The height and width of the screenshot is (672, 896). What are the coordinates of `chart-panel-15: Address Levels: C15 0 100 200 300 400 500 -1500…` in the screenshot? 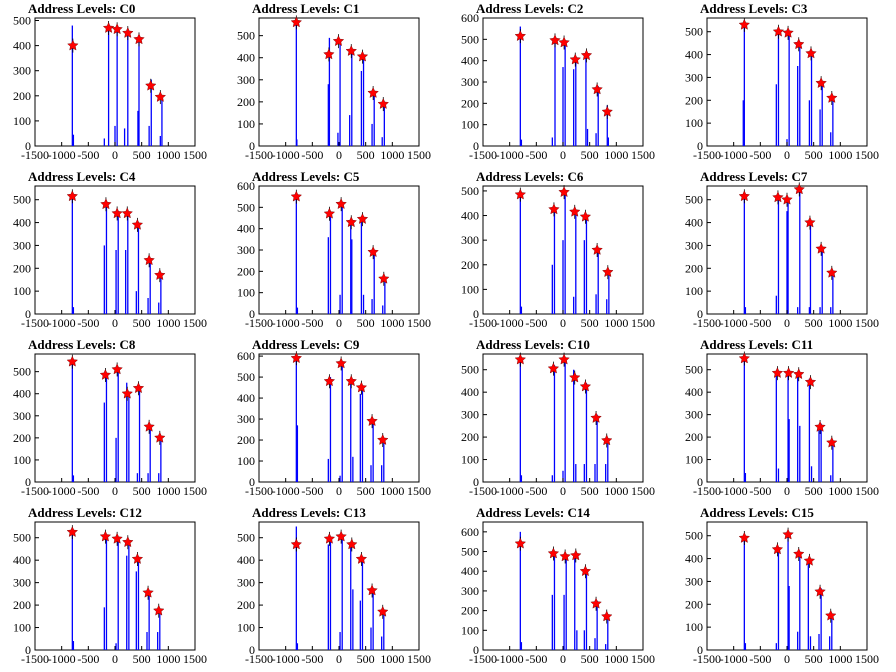 It's located at (784, 588).